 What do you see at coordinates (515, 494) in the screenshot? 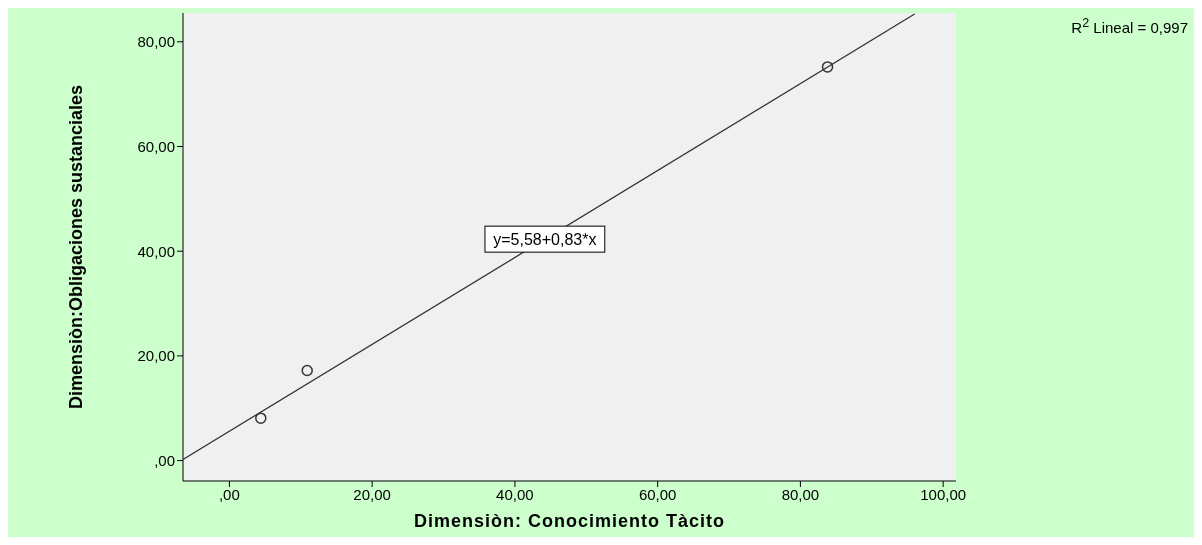
I see `x-tick-label: 40,00` at bounding box center [515, 494].